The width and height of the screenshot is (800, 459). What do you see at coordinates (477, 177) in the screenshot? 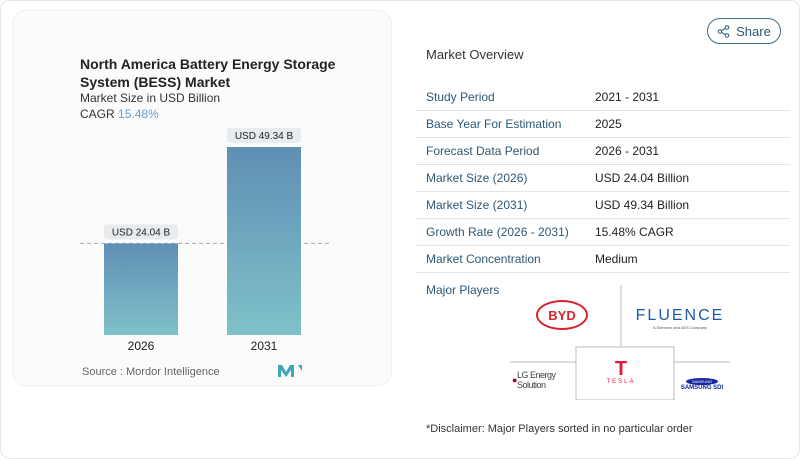
I see `row-label: Market Size (2026)` at bounding box center [477, 177].